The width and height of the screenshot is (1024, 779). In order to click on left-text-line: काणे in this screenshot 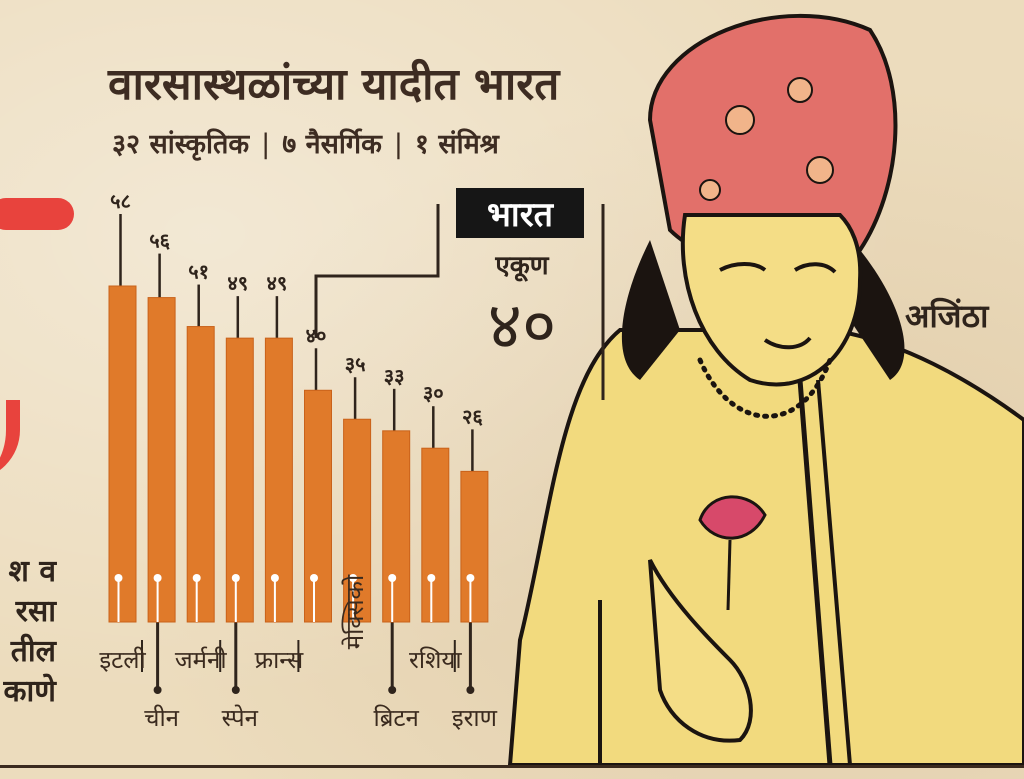, I will do `click(30, 691)`.